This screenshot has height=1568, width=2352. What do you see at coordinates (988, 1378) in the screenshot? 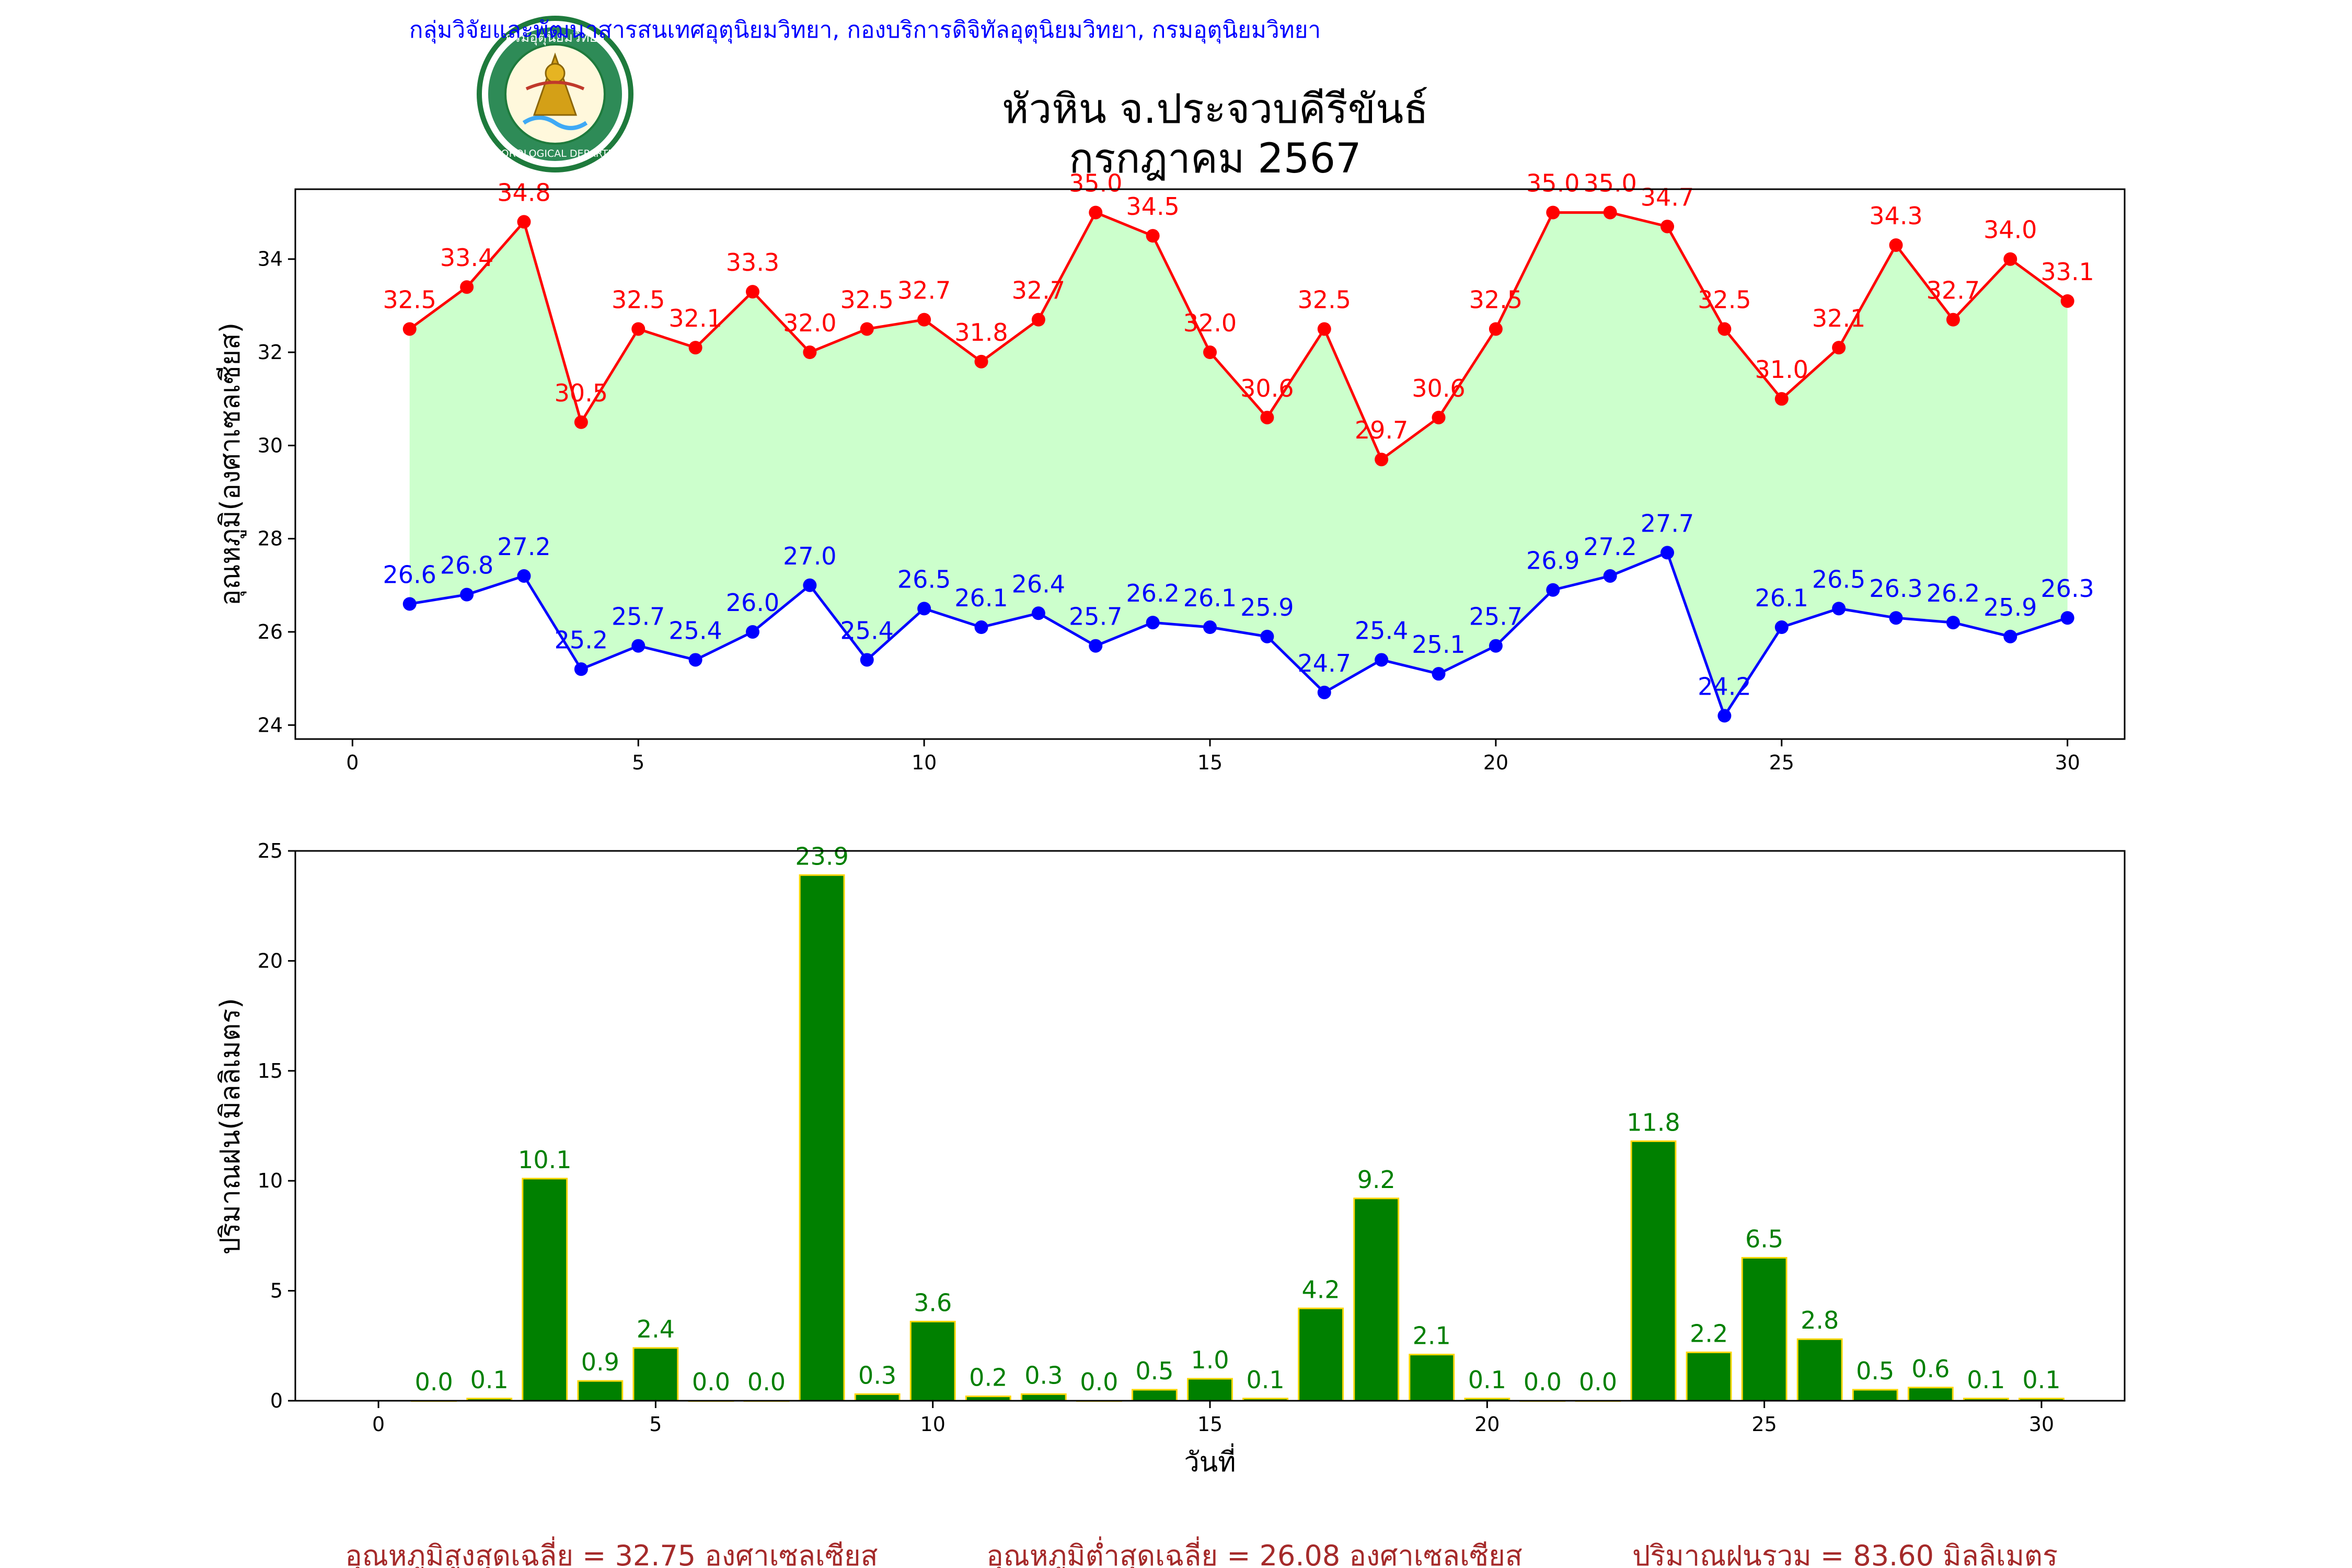
I see `rainfall-data-label: 0.2` at bounding box center [988, 1378].